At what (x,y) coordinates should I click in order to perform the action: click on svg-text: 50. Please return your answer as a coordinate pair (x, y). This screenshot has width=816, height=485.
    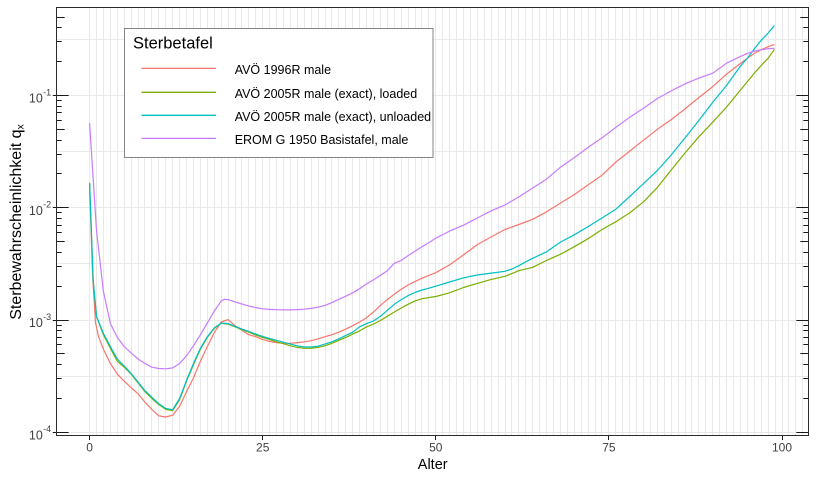
    Looking at the image, I should click on (436, 448).